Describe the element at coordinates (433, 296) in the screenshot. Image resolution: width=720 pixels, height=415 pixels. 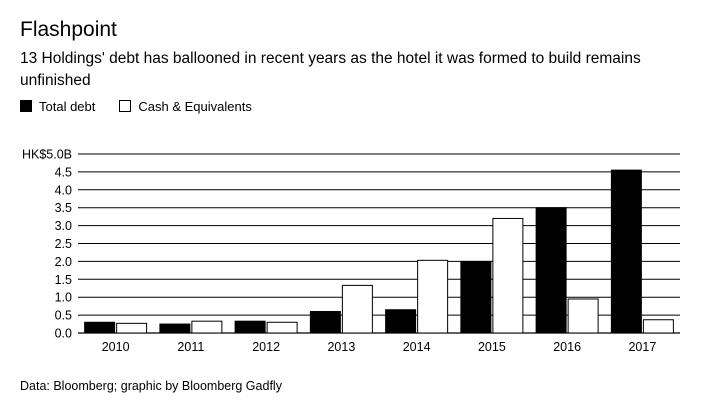
I see `bar-cash-2014` at that location.